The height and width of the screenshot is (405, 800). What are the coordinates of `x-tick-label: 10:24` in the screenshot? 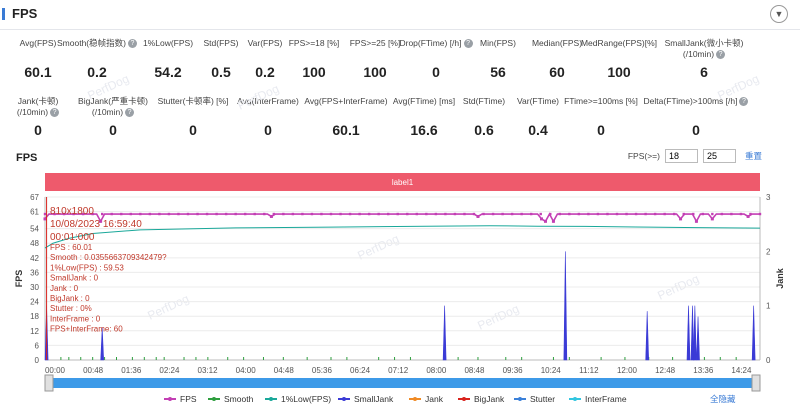 It's located at (551, 370).